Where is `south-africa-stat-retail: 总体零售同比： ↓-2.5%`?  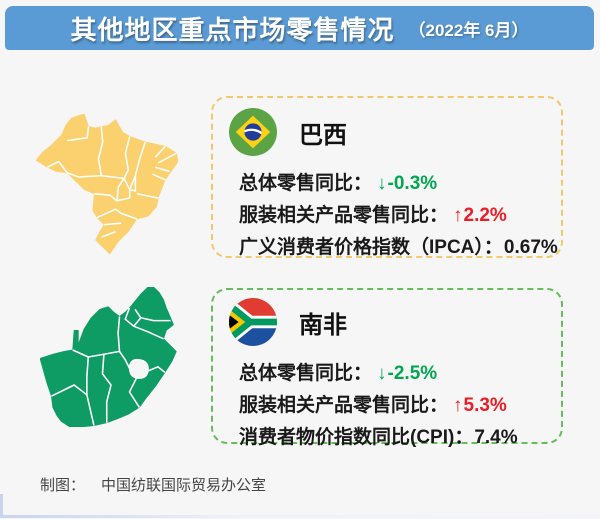 south-africa-stat-retail: 总体零售同比： ↓-2.5% is located at coordinates (400, 374).